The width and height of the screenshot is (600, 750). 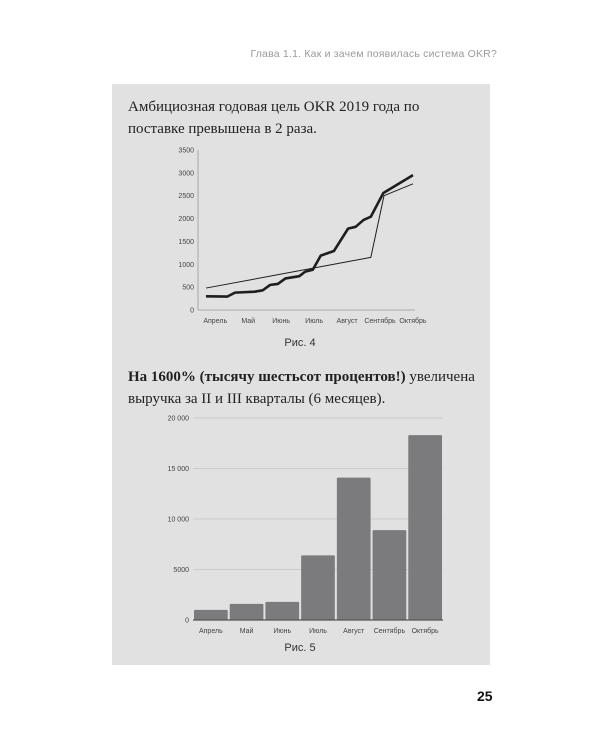 I want to click on bar-Апрель, so click(x=211, y=614).